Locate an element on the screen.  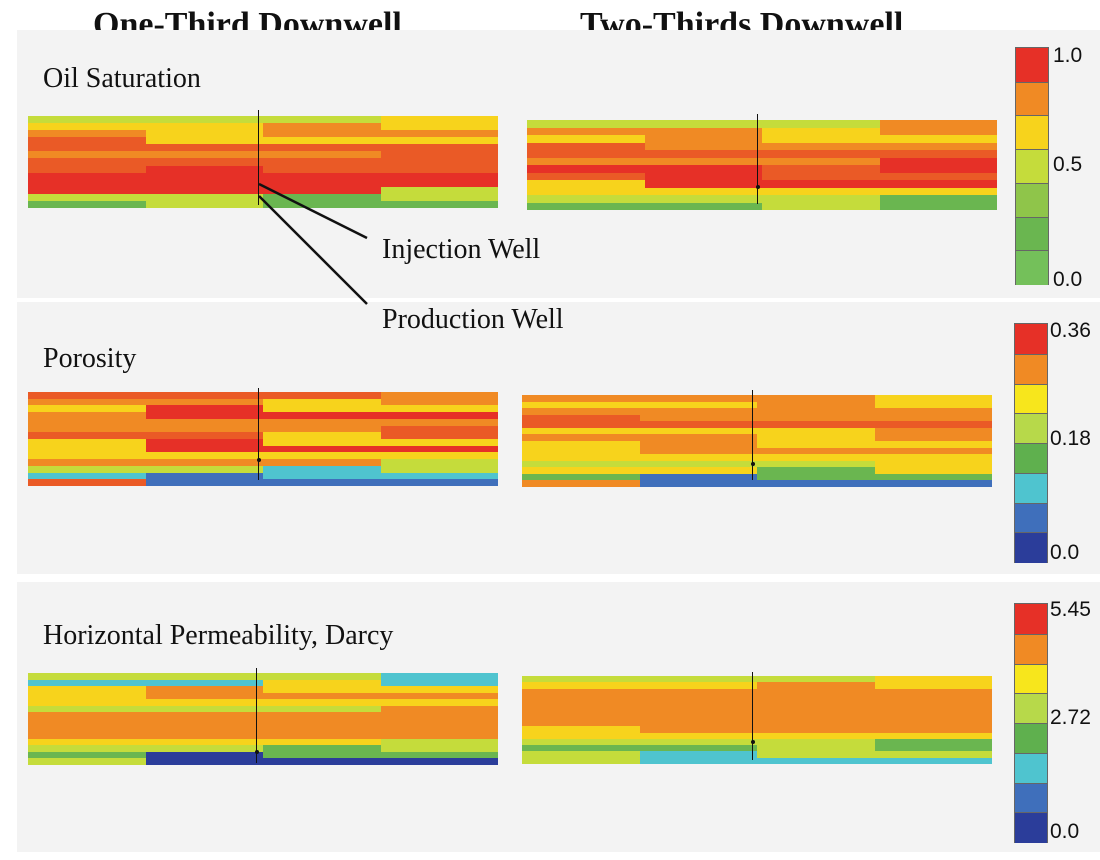
well-marker-perm-right is located at coordinates (752, 716).